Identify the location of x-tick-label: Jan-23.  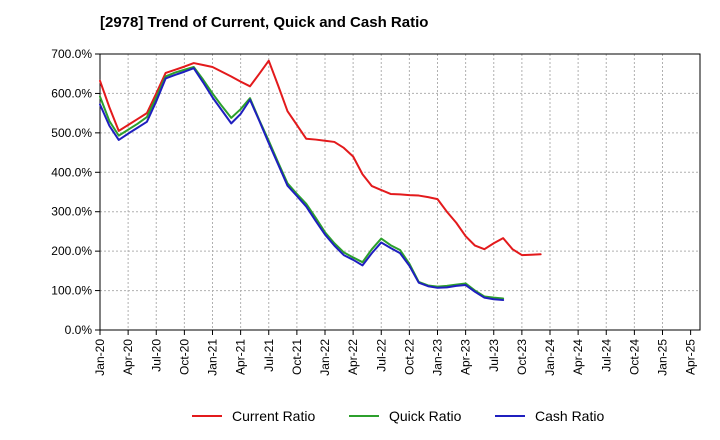
(438, 357).